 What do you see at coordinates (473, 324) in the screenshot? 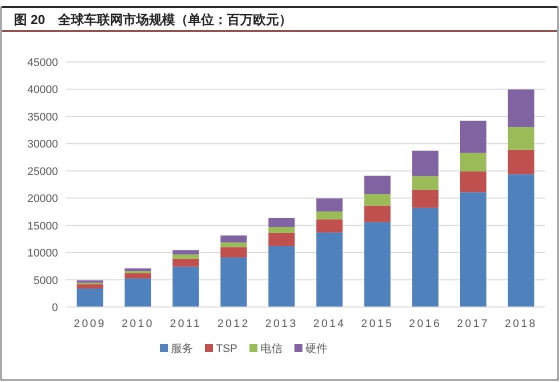
I see `x-tick-label: 2017` at bounding box center [473, 324].